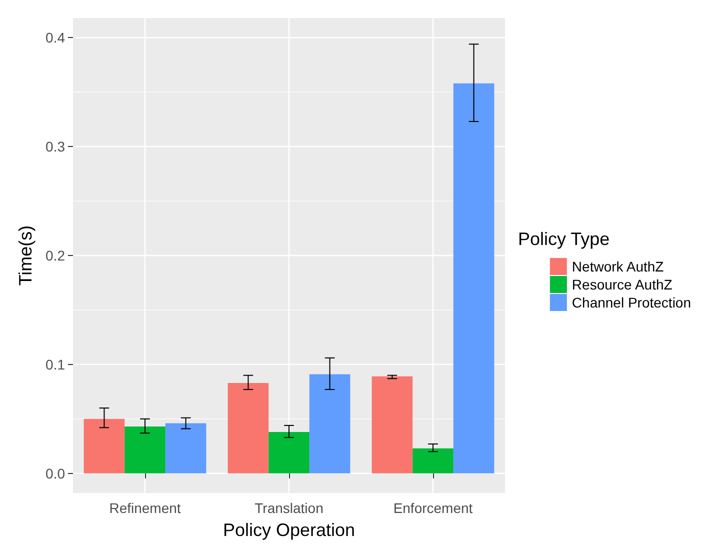  I want to click on y-axis-title: Time(s), so click(26, 255).